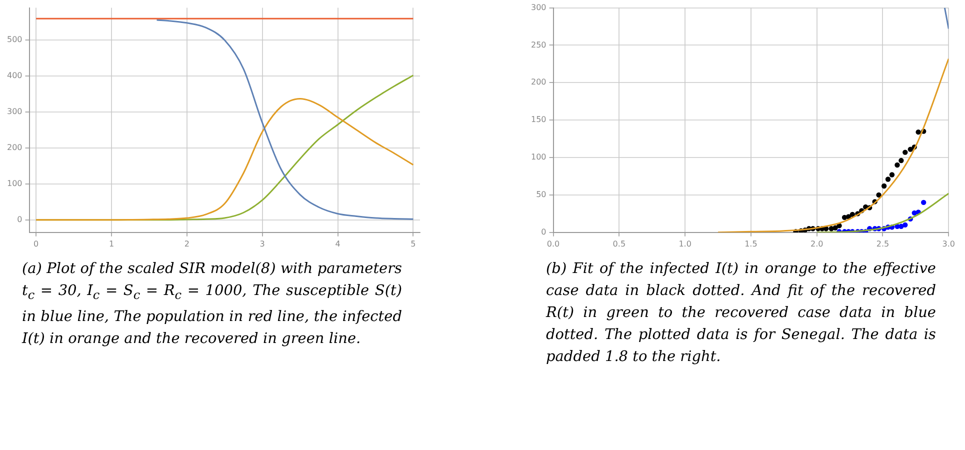  What do you see at coordinates (741, 313) in the screenshot?
I see `text: (b) Fit of the infected I(t) in orange to the effective case data in black dotted. And fit of the recovered R(t) in green to the recovered case data in blue dotted. The plotted data is for Senegal. The data is padded 1.8 to the right.` at bounding box center [741, 313].